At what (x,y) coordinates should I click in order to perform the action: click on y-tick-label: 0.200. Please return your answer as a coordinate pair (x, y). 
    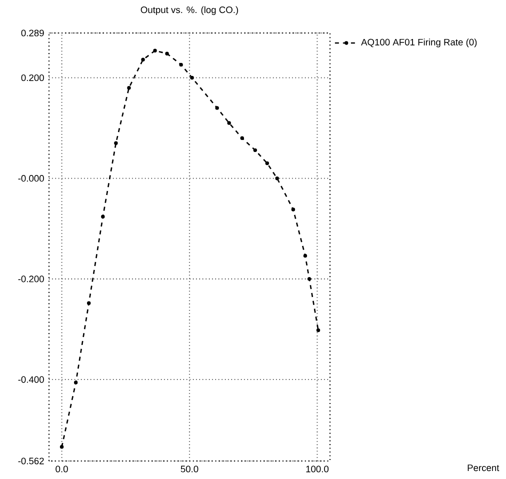
    Looking at the image, I should click on (32, 78).